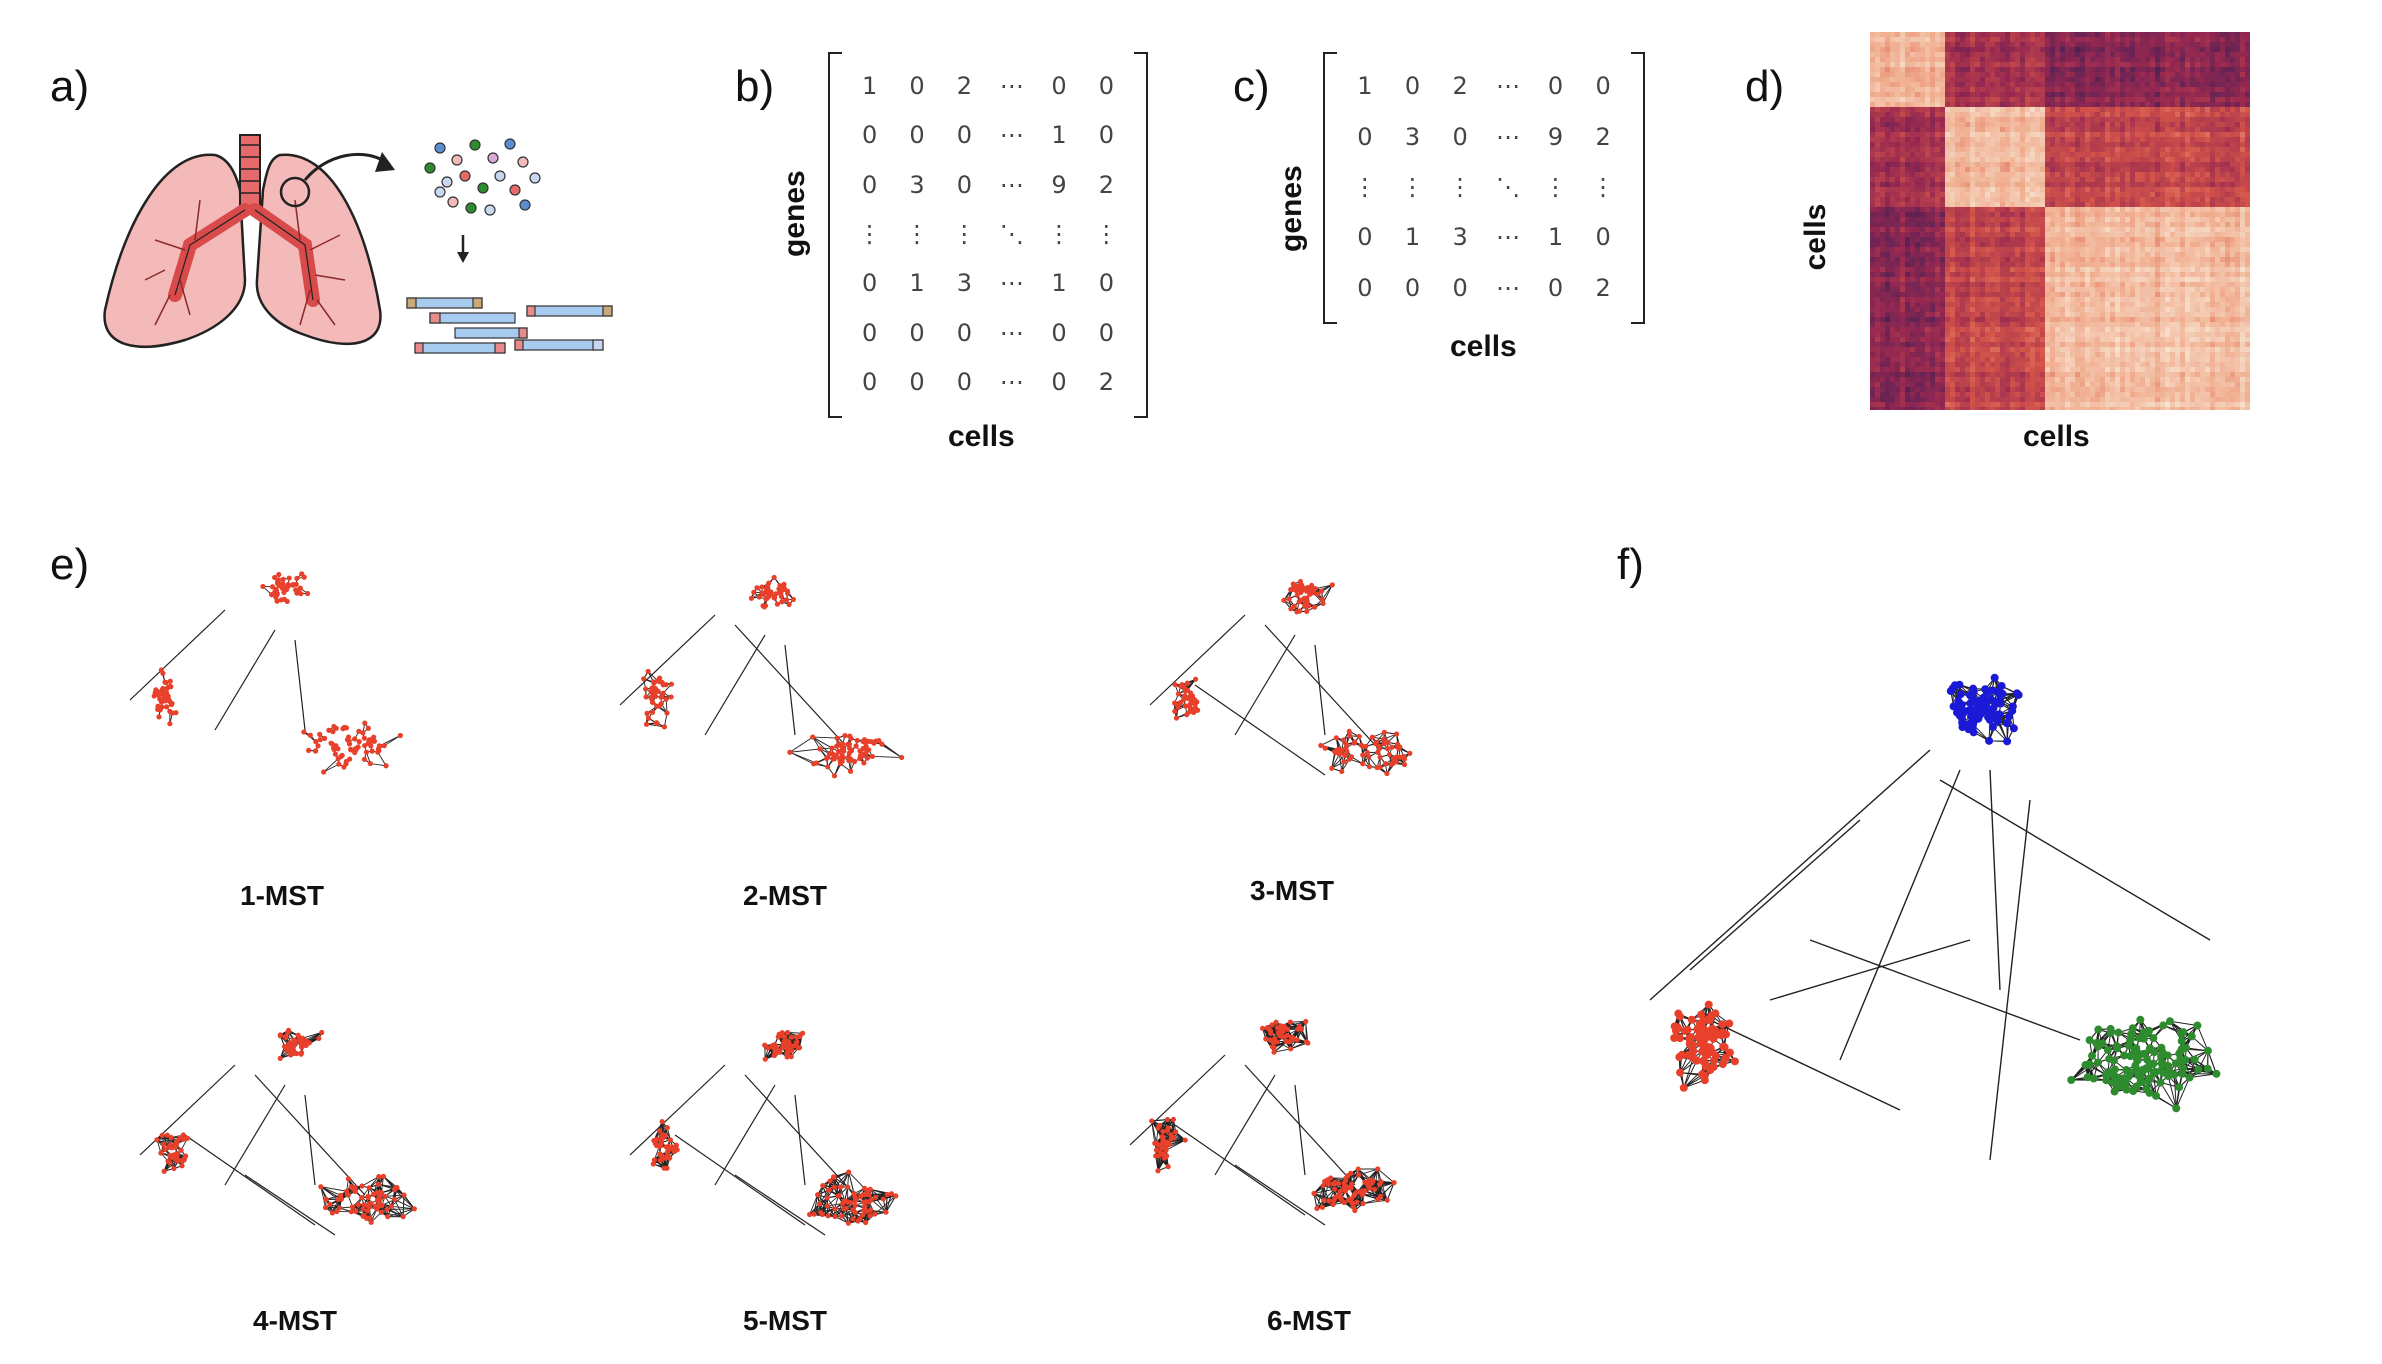 This screenshot has height=1364, width=2382. I want to click on panel-label-c: c), so click(1251, 86).